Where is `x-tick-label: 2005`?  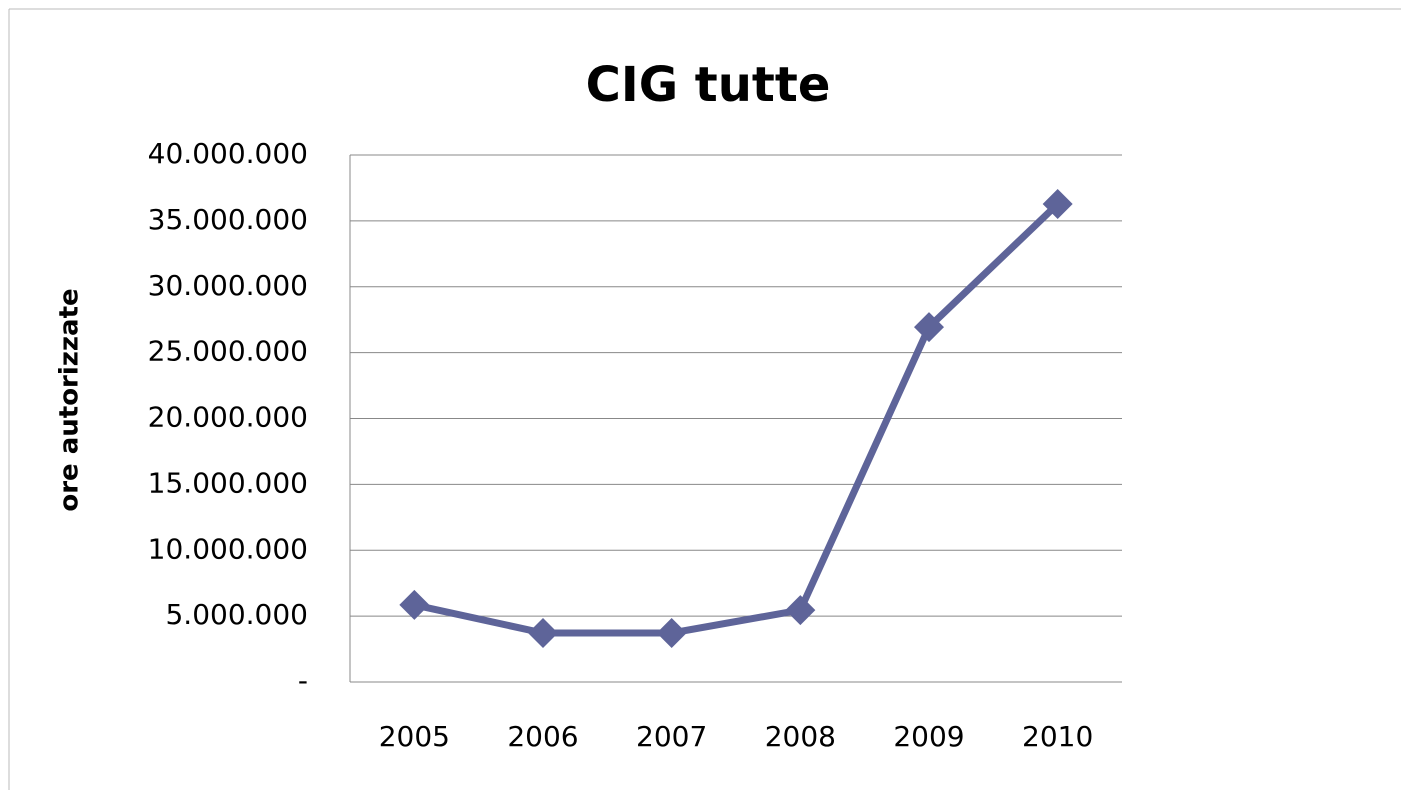 x-tick-label: 2005 is located at coordinates (414, 736).